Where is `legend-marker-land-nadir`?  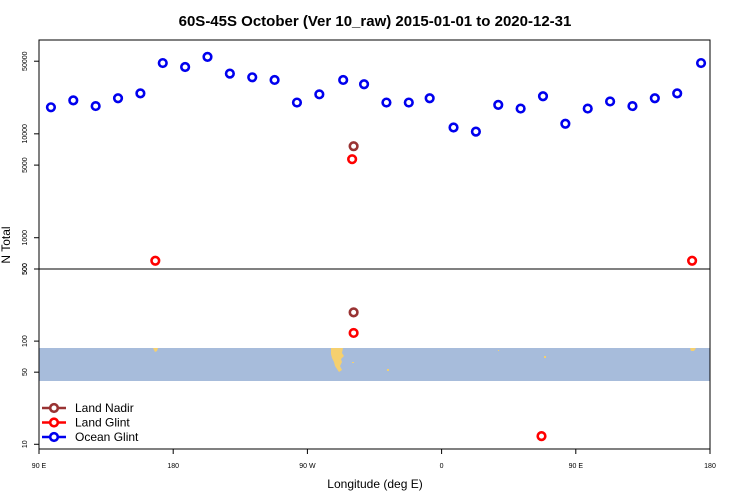
legend-marker-land-nadir is located at coordinates (54, 408).